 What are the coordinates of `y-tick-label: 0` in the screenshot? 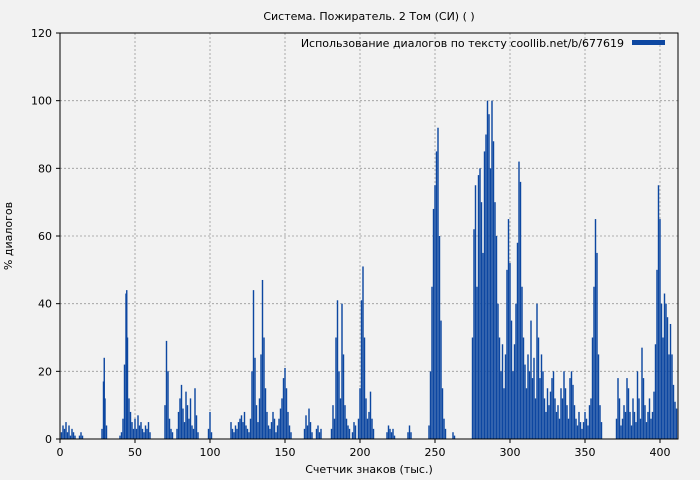 It's located at (48, 439).